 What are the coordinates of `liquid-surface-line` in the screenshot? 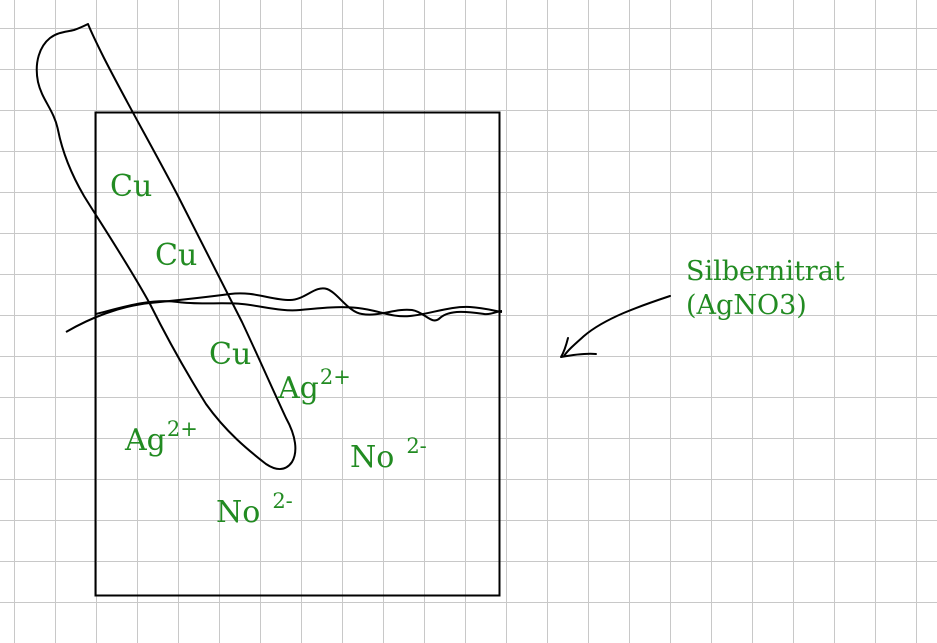 It's located at (299, 309).